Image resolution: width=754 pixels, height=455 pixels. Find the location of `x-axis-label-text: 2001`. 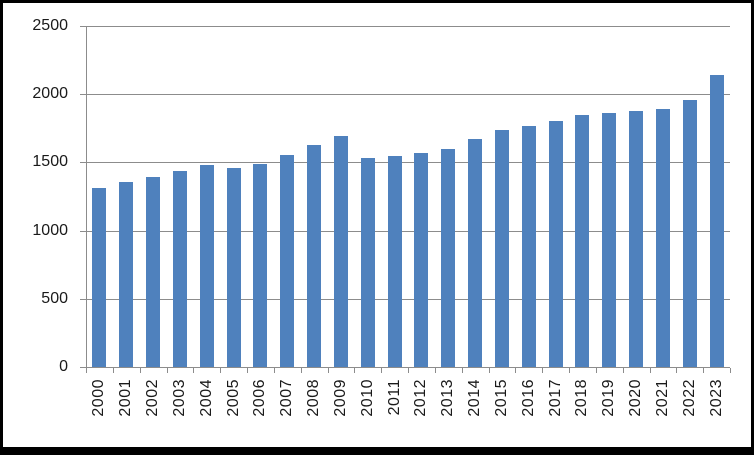

x-axis-label-text: 2001 is located at coordinates (125, 398).